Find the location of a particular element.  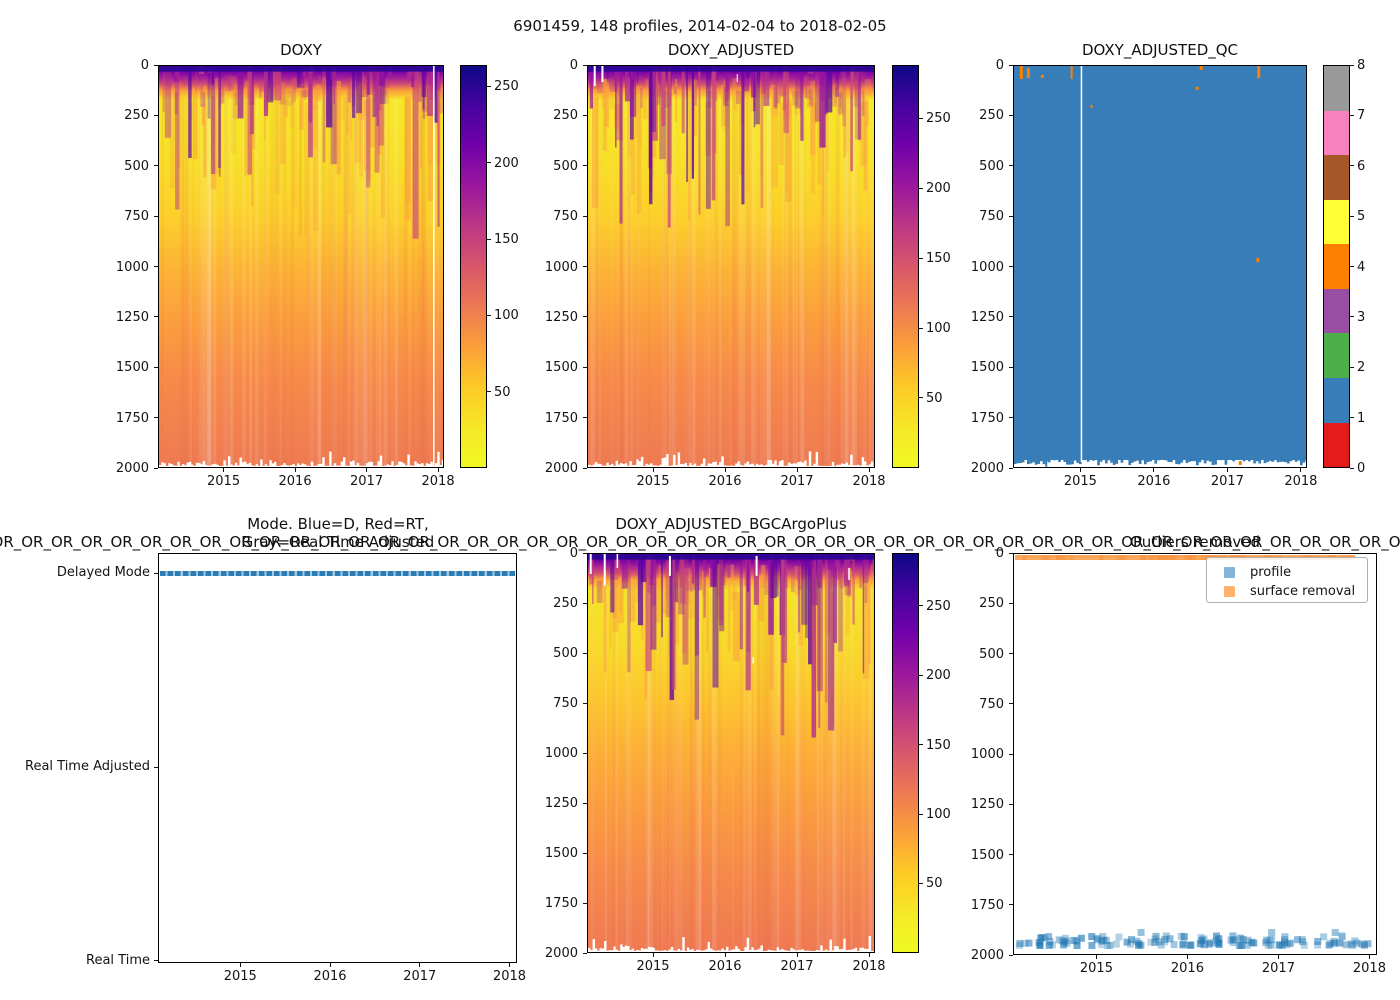

doxy-adjusted-colorbar is located at coordinates (905, 266).